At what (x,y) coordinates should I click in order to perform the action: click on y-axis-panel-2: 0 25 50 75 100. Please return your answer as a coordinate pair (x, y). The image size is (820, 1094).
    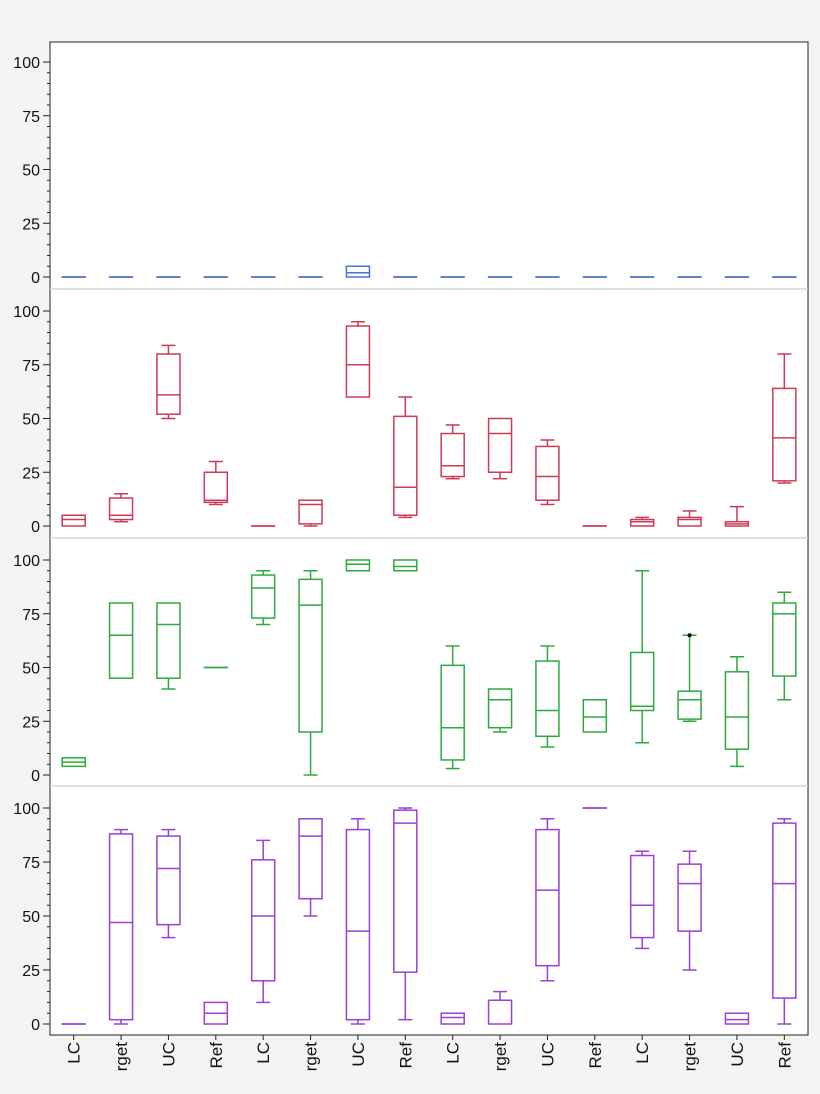
    Looking at the image, I should click on (31, 420).